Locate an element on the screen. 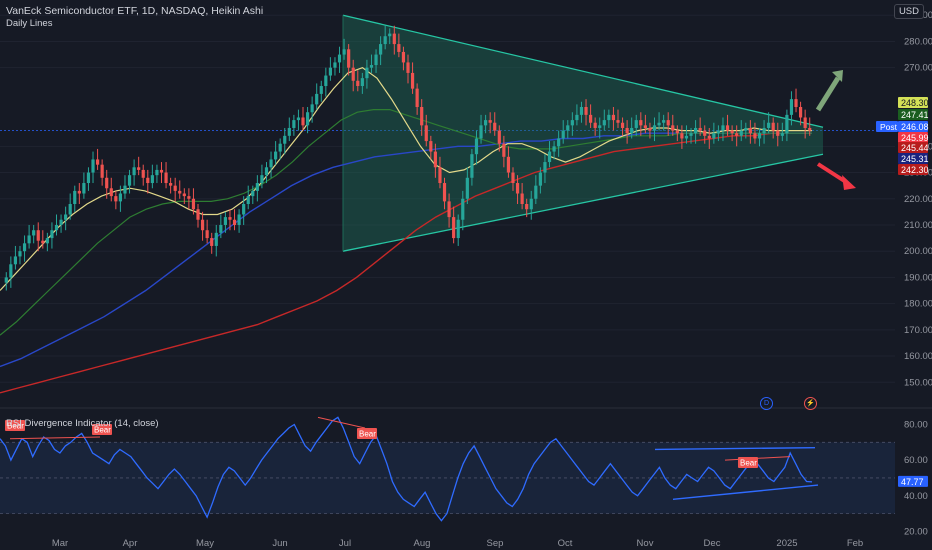 This screenshot has height=550, width=932. time-tick-label: Nov is located at coordinates (645, 543).